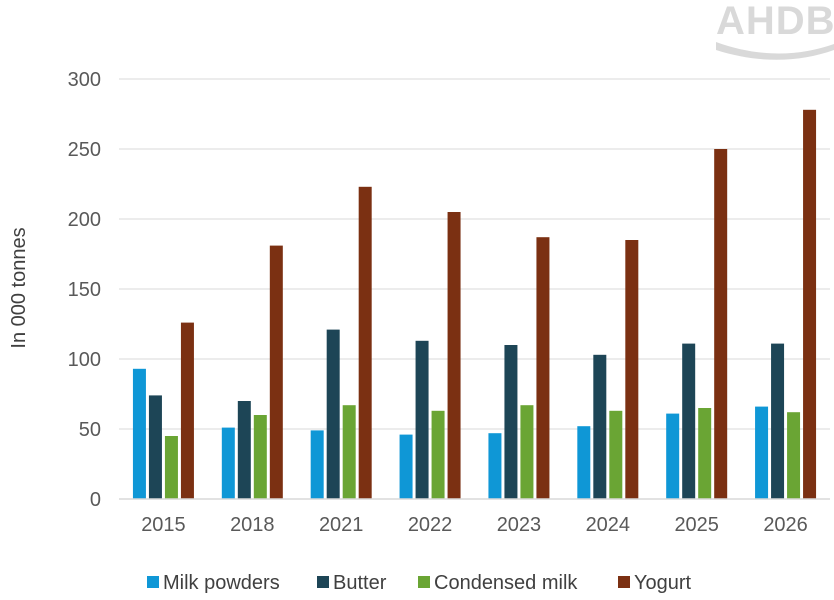 The height and width of the screenshot is (600, 834). What do you see at coordinates (527, 452) in the screenshot?
I see `bar-condensed-milk-2023` at bounding box center [527, 452].